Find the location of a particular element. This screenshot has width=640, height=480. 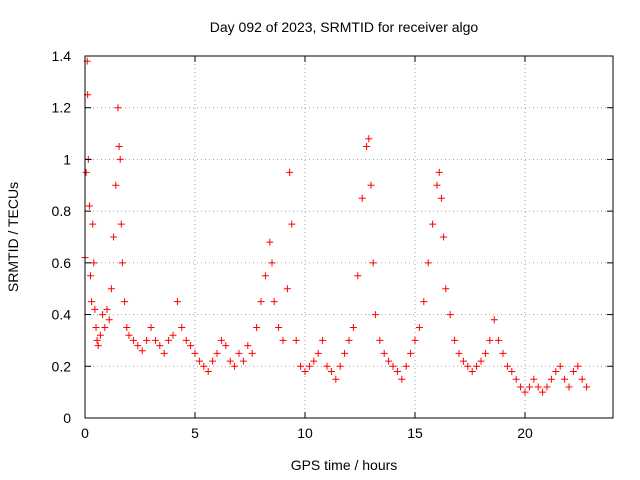

x-tick-label: 10 is located at coordinates (305, 433).